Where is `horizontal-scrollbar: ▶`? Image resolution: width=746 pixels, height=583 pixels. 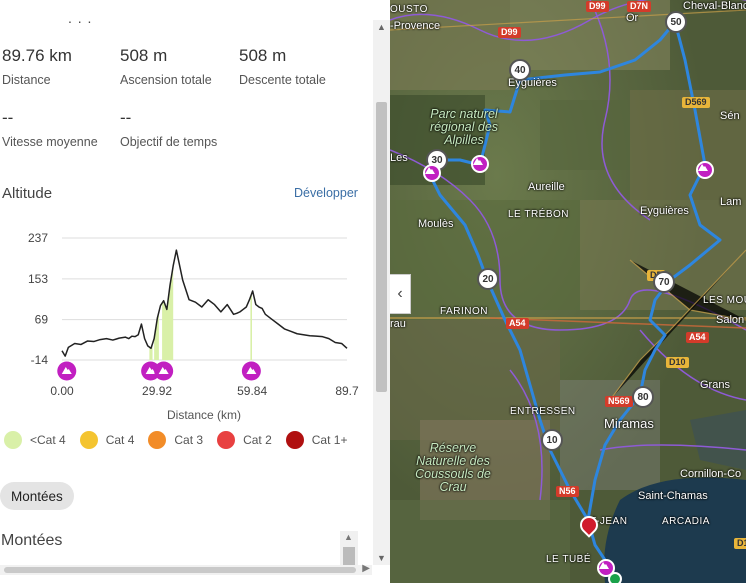
horizontal-scrollbar: ▶ is located at coordinates (186, 569).